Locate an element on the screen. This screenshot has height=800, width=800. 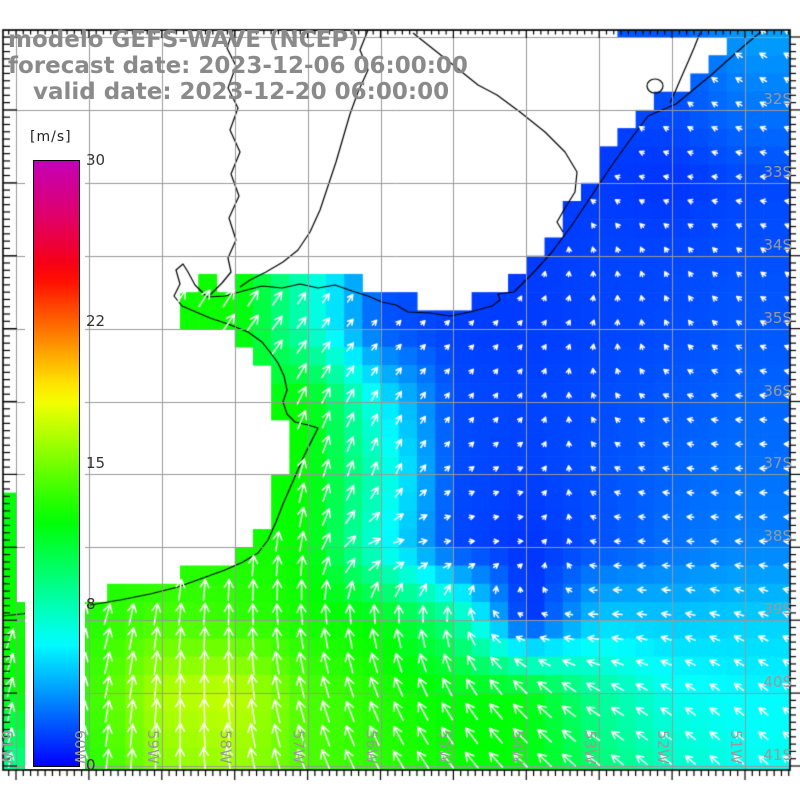
lat-label-35s: 35S is located at coordinates (777, 317).